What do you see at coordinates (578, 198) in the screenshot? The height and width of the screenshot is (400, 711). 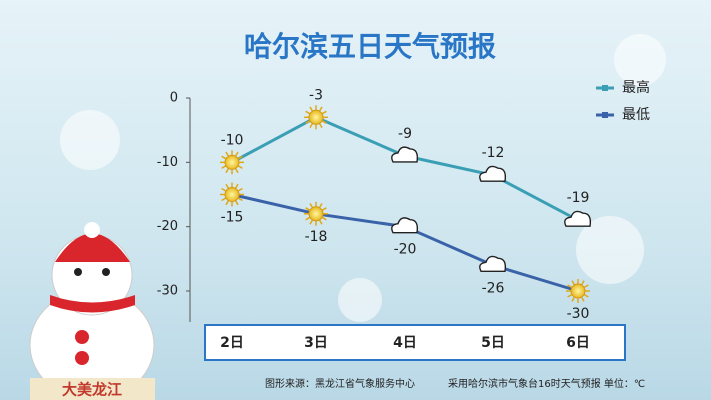 I see `value-label: -19` at bounding box center [578, 198].